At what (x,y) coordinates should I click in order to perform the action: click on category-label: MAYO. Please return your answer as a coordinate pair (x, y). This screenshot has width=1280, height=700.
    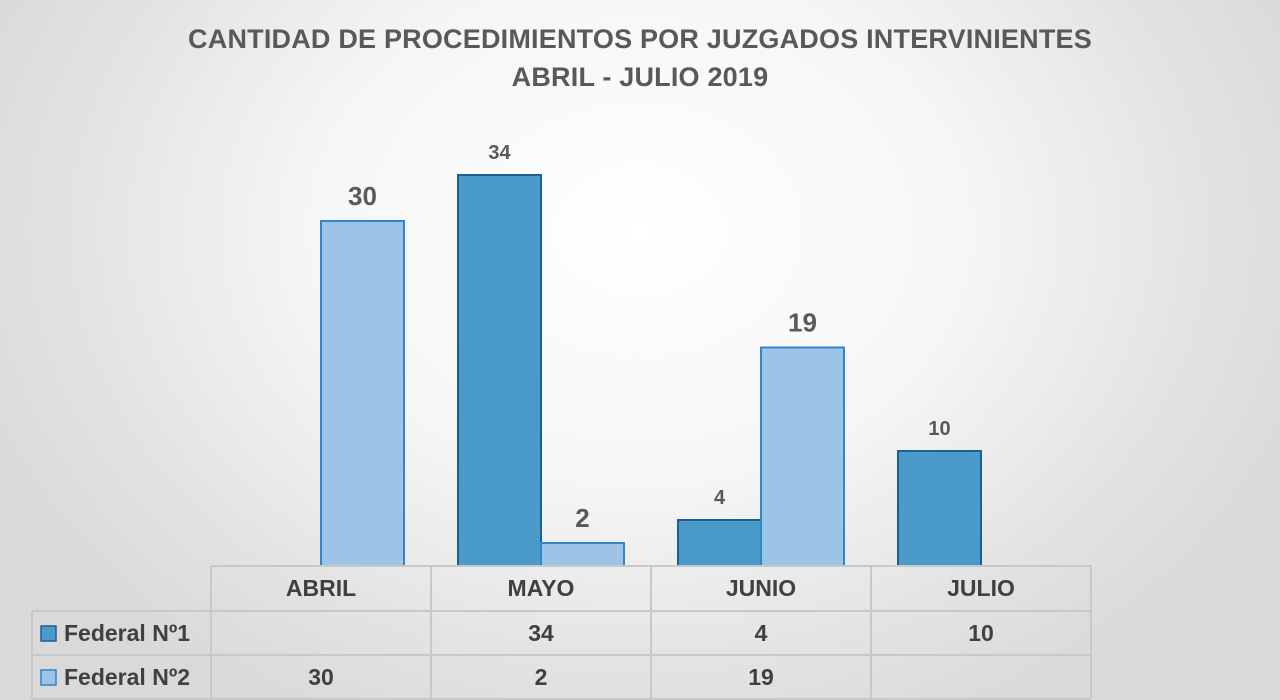
    Looking at the image, I should click on (541, 588).